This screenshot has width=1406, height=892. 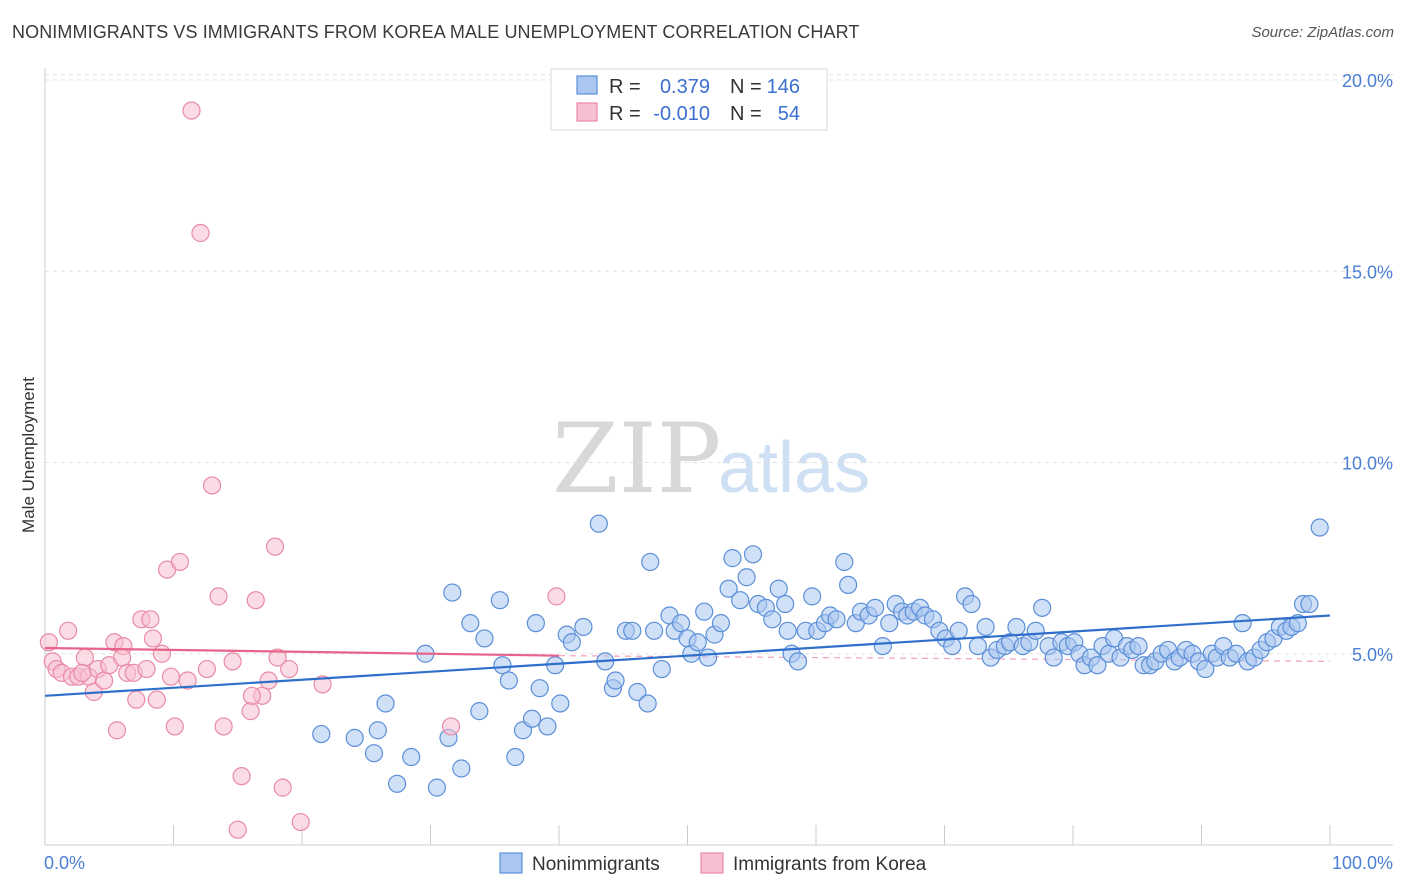 What do you see at coordinates (625, 87) in the screenshot?
I see `legend-r-label-1: R =` at bounding box center [625, 87].